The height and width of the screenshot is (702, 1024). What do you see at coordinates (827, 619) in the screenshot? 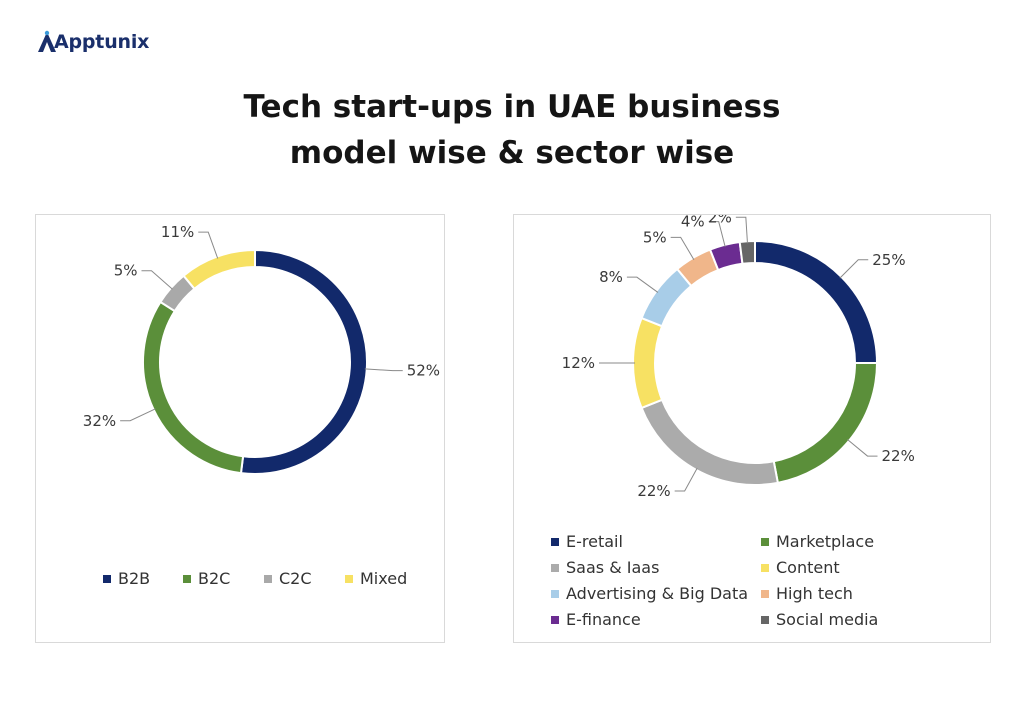
I see `legend-label-social-media: Social media` at bounding box center [827, 619].